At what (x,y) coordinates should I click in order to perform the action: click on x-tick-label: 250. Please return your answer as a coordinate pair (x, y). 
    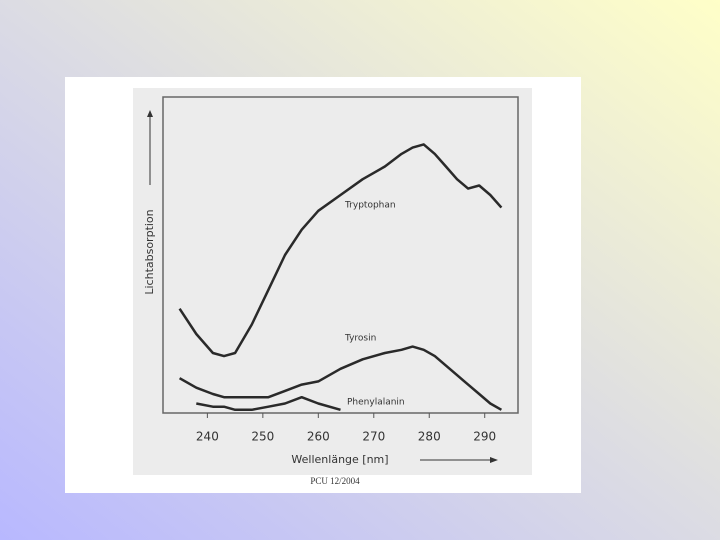
    Looking at the image, I should click on (262, 437).